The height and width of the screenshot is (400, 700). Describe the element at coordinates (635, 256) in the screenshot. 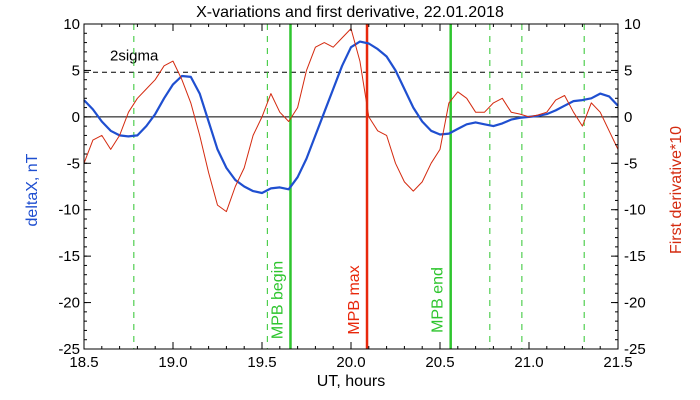

I see `y-tick-label-right-5: -15` at that location.